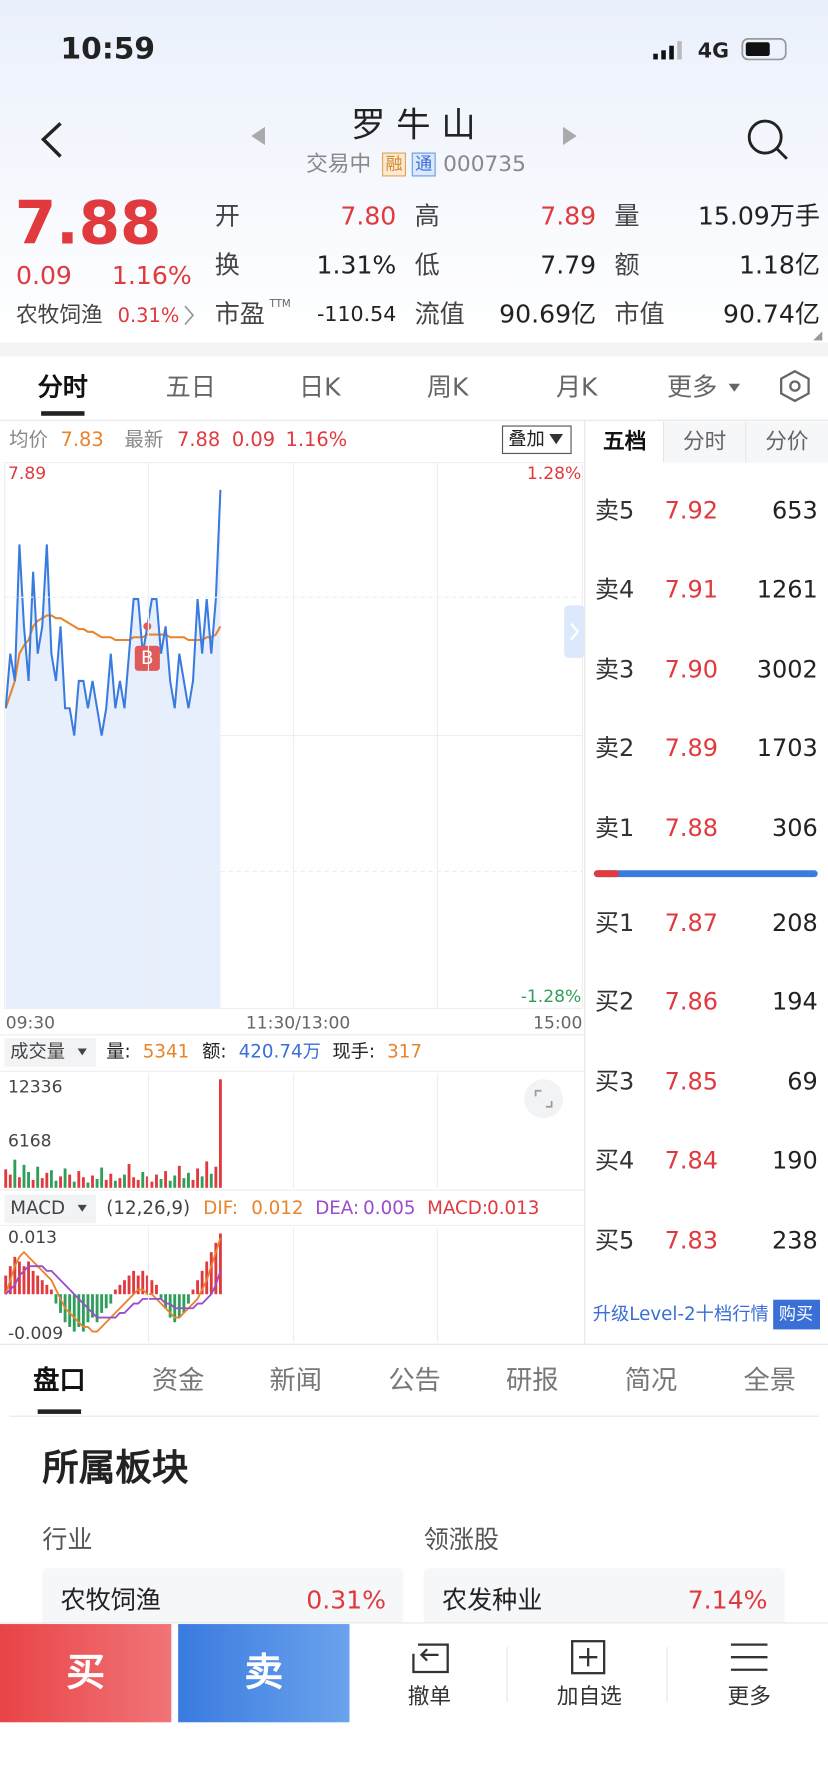  I want to click on industry-name: 农牧饲渔, so click(111, 1600).